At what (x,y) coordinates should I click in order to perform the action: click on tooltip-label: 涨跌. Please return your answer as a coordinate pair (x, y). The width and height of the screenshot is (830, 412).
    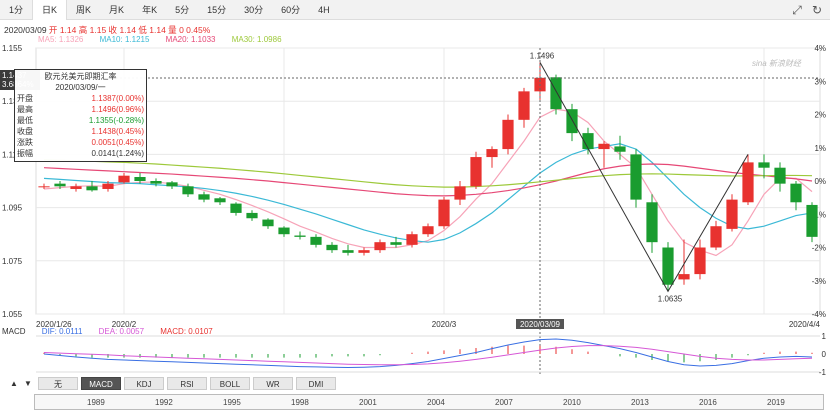
    Looking at the image, I should click on (25, 142).